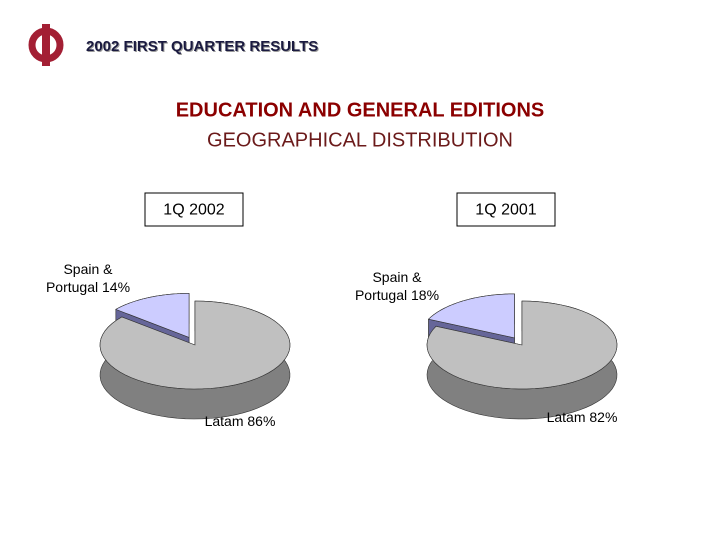  Describe the element at coordinates (425, 295) in the screenshot. I see `label-value: 18%` at that location.